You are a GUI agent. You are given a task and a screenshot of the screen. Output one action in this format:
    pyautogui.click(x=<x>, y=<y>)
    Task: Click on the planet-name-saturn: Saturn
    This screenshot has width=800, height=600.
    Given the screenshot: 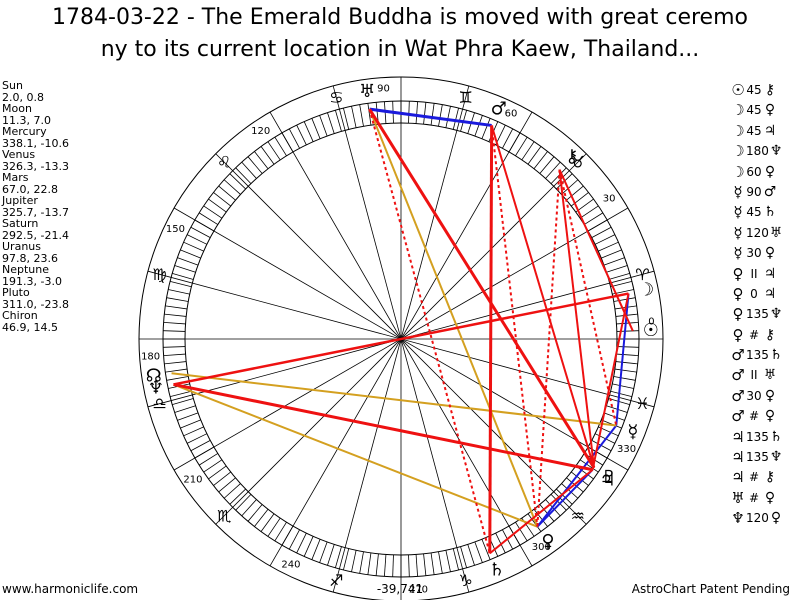 What is the action you would take?
    pyautogui.click(x=20, y=223)
    